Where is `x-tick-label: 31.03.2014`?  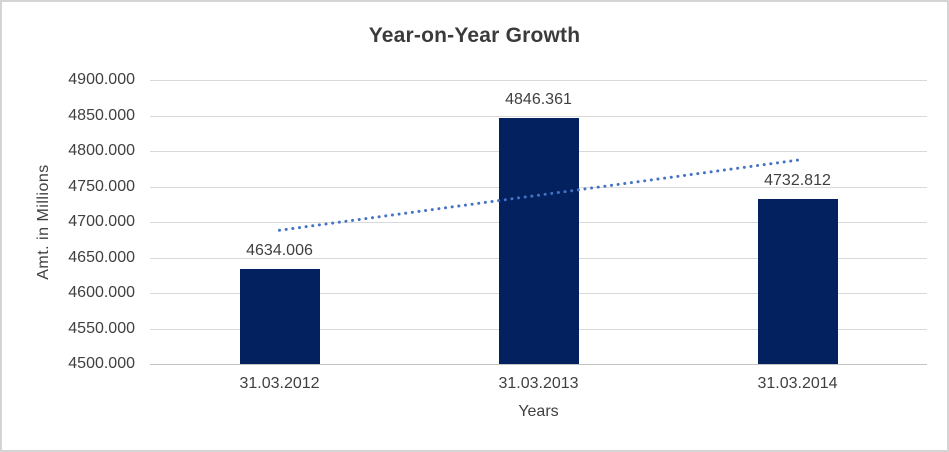
x-tick-label: 31.03.2014 is located at coordinates (797, 383).